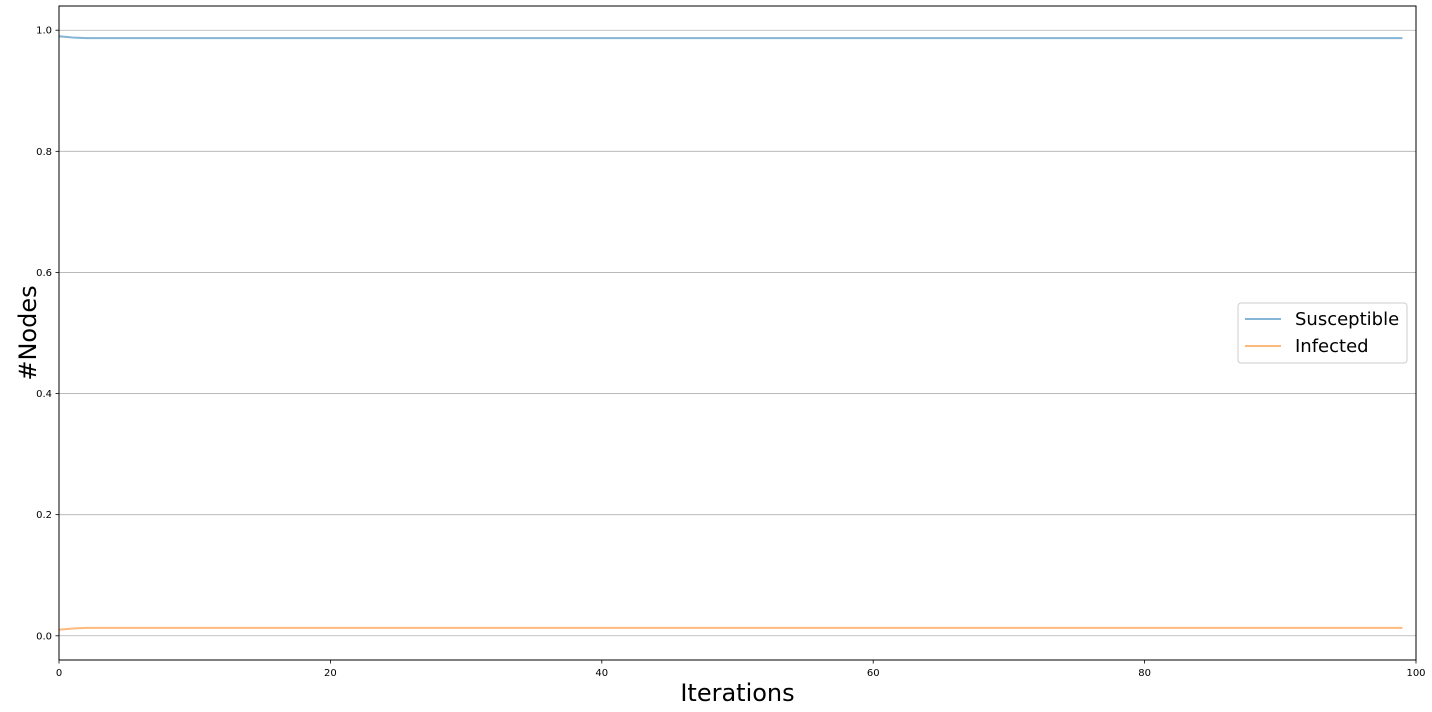 The width and height of the screenshot is (1432, 712). I want to click on x-tick-label: 60, so click(873, 673).